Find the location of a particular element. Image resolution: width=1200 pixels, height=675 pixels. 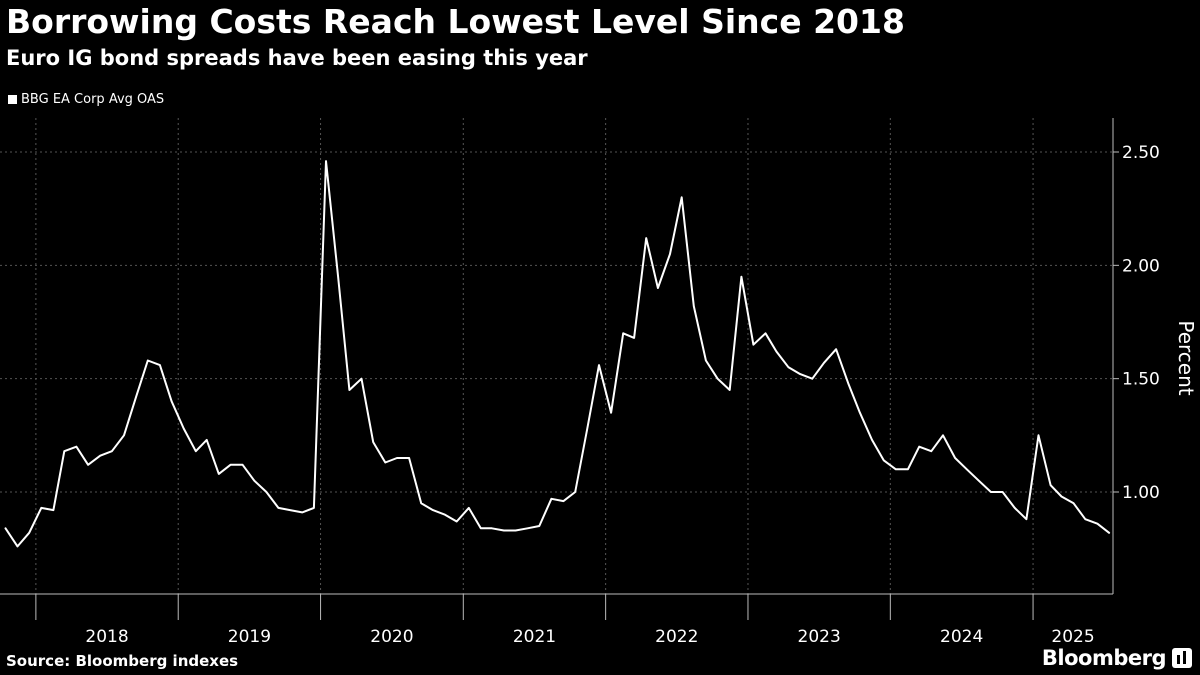

y-axis-label: Percent is located at coordinates (1186, 357).